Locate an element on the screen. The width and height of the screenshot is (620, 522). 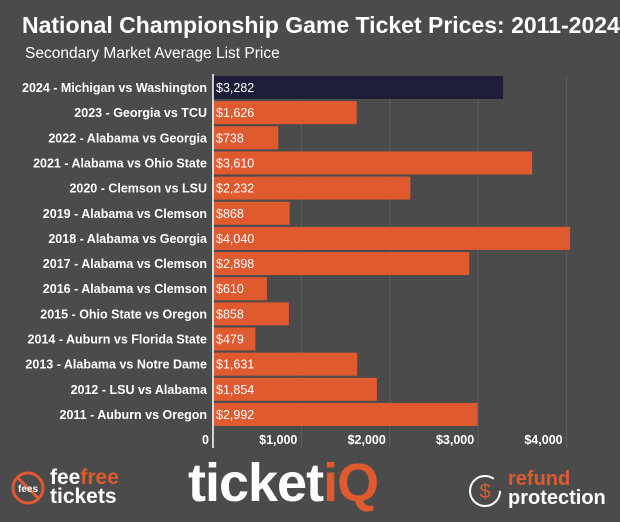
refund-dollar-icon: $ is located at coordinates (485, 491).